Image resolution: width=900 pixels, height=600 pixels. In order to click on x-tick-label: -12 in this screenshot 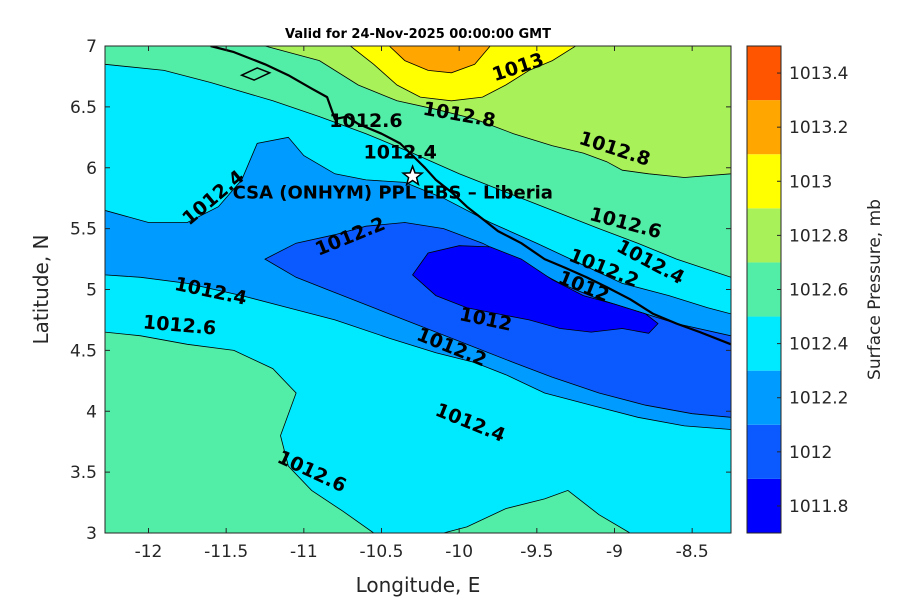, I will do `click(149, 552)`.